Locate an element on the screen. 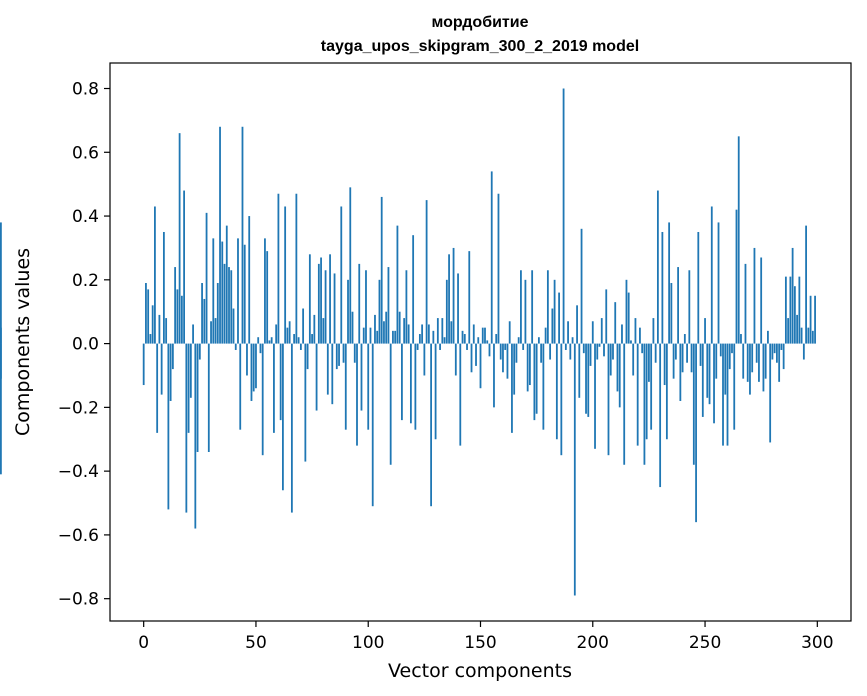 This screenshot has height=696, width=867. x-tick-label: 50 is located at coordinates (256, 643).